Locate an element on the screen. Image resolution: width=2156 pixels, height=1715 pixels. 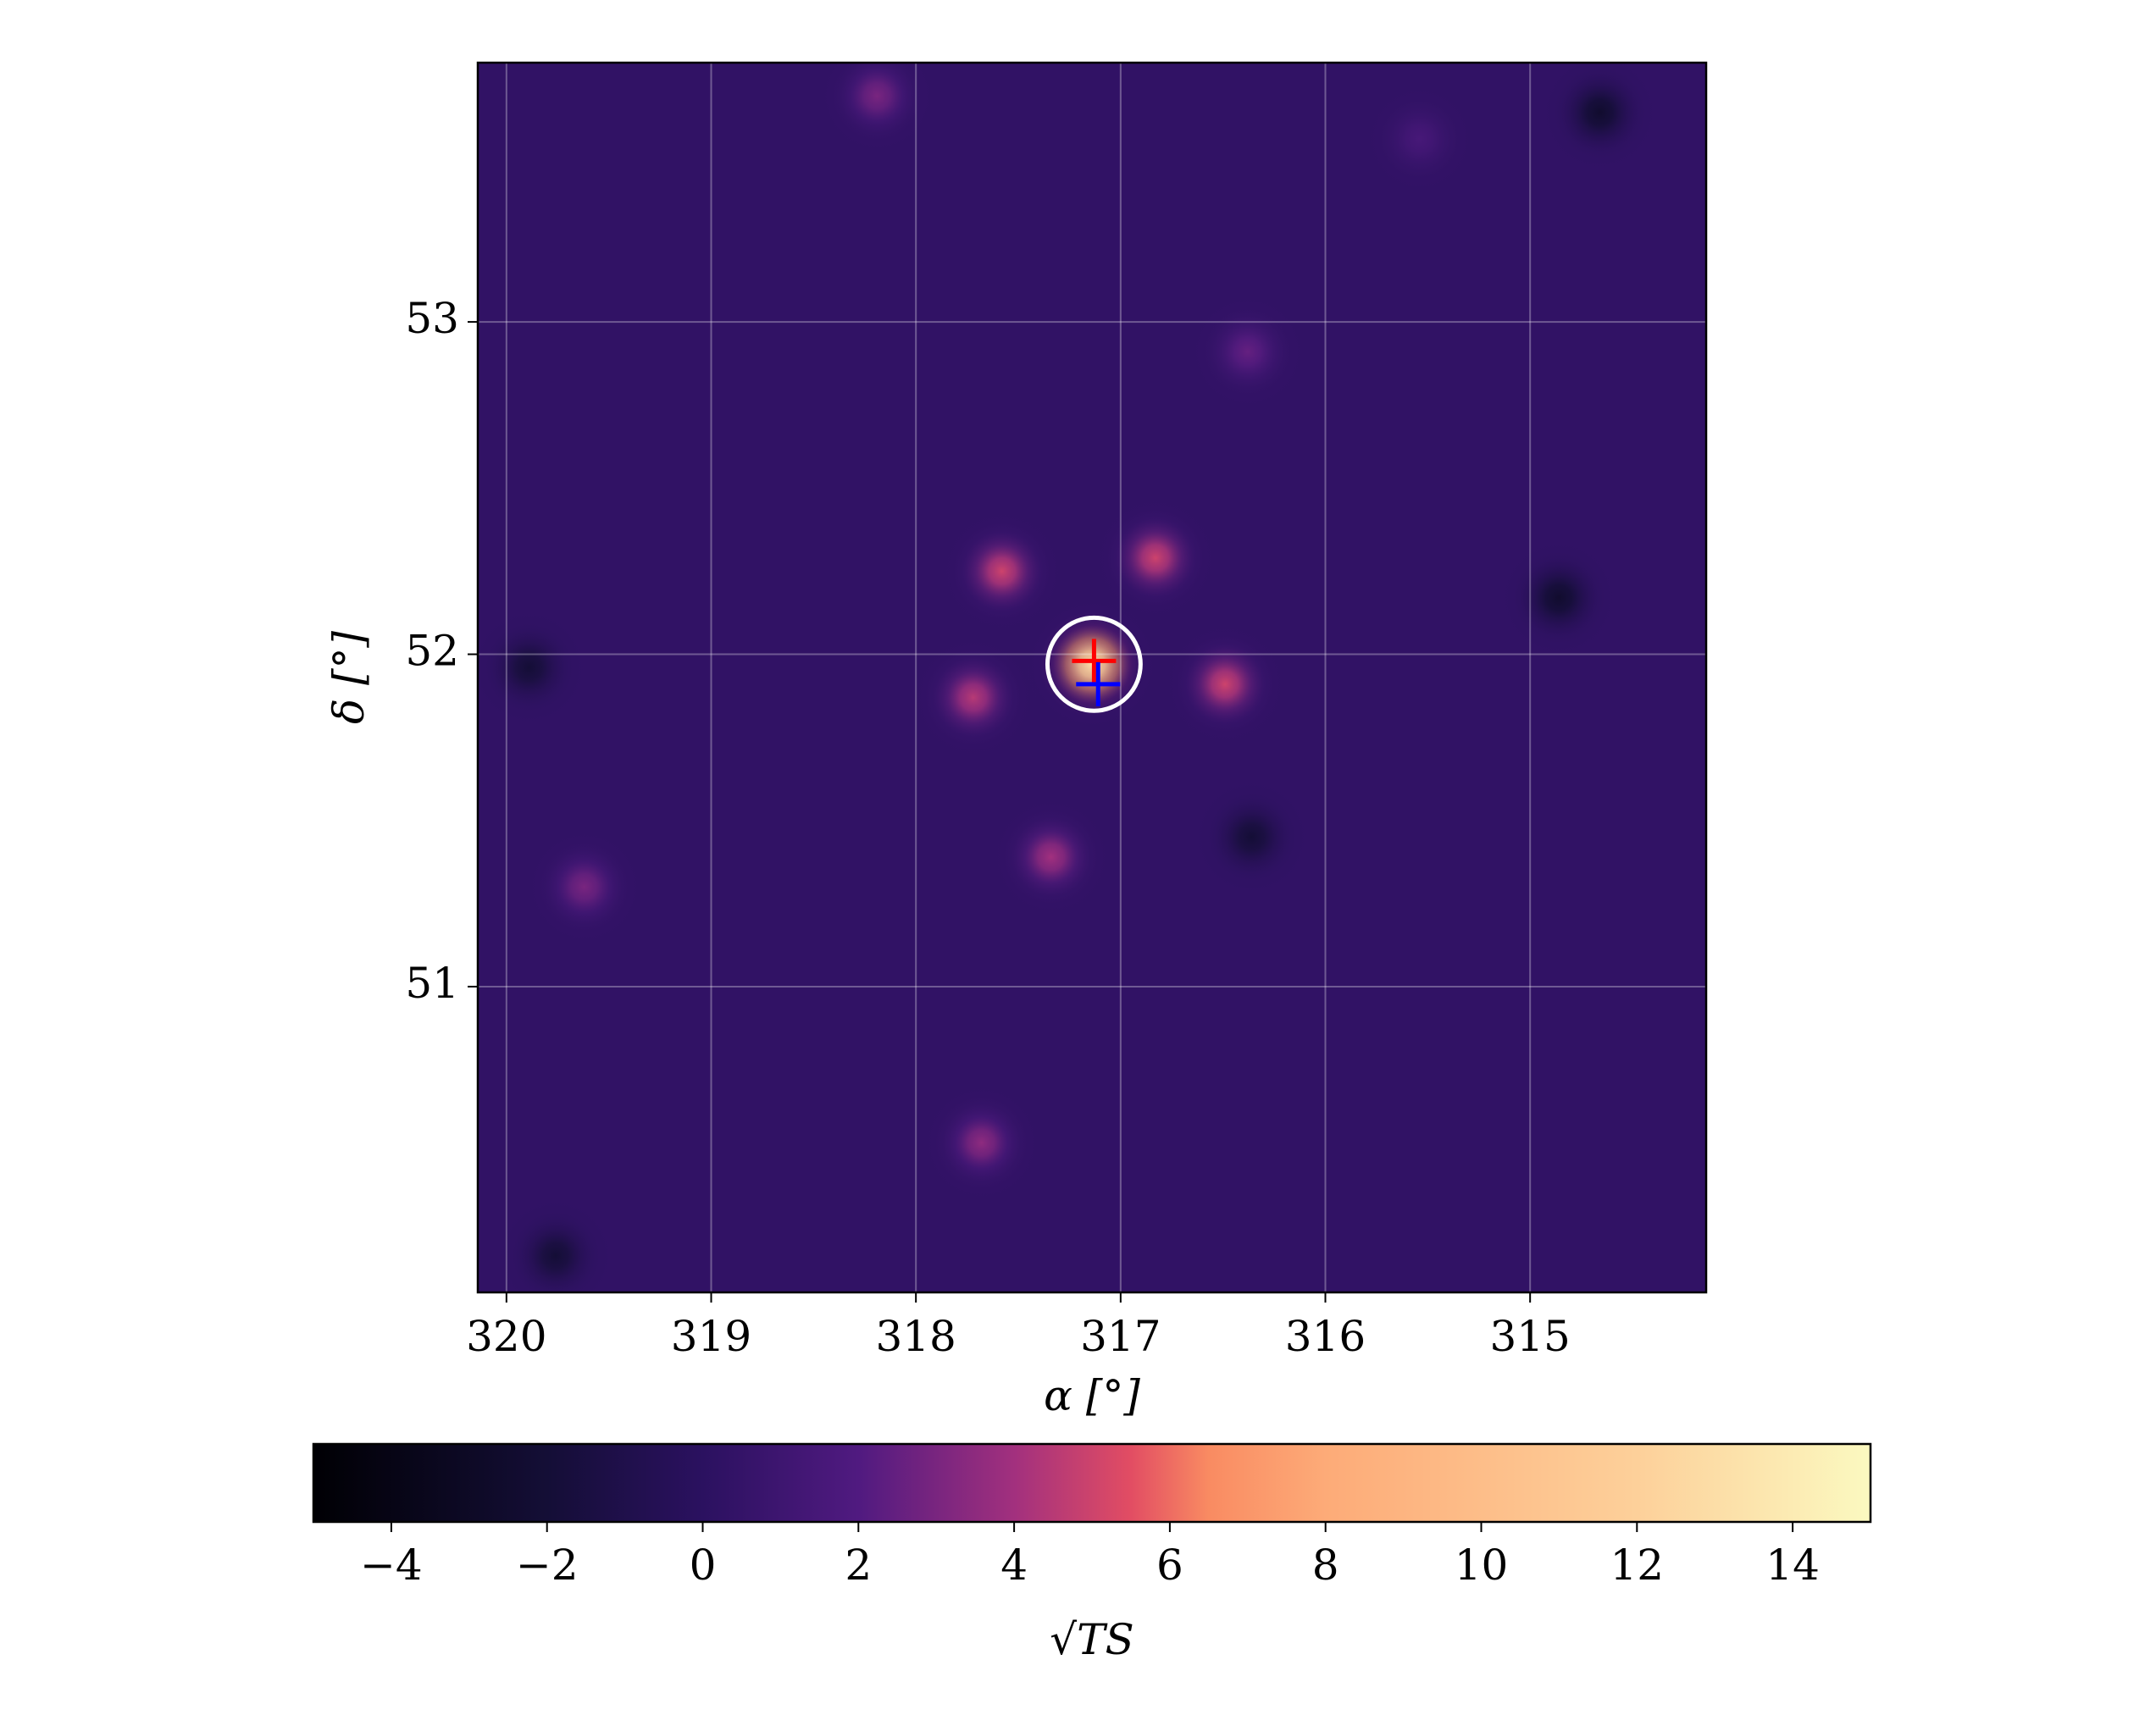
colorbar-tick-label: 14 is located at coordinates (1792, 1565).